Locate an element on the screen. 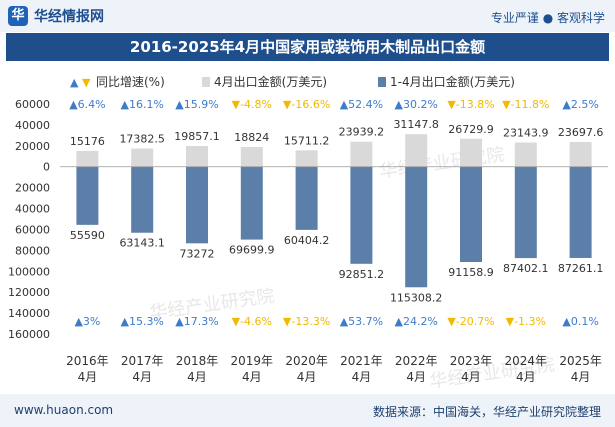 The width and height of the screenshot is (615, 427). chart-title: 2016-2025年4月中国家用或装饰用木制品出口金额 is located at coordinates (307, 47).